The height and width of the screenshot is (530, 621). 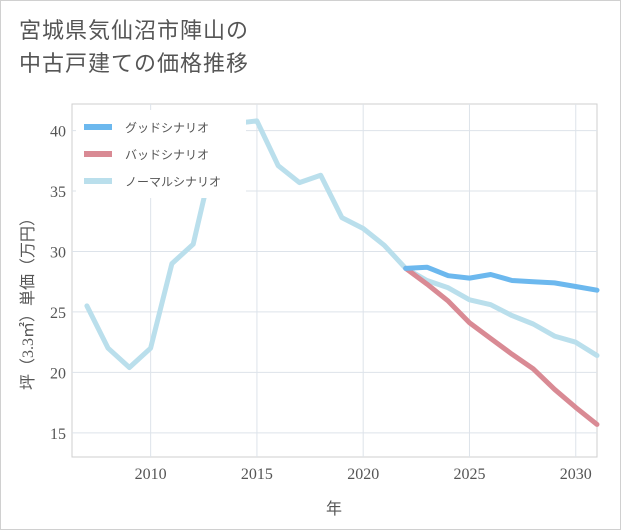 What do you see at coordinates (167, 155) in the screenshot?
I see `legend-label-1: バッドシナリオ` at bounding box center [167, 155].